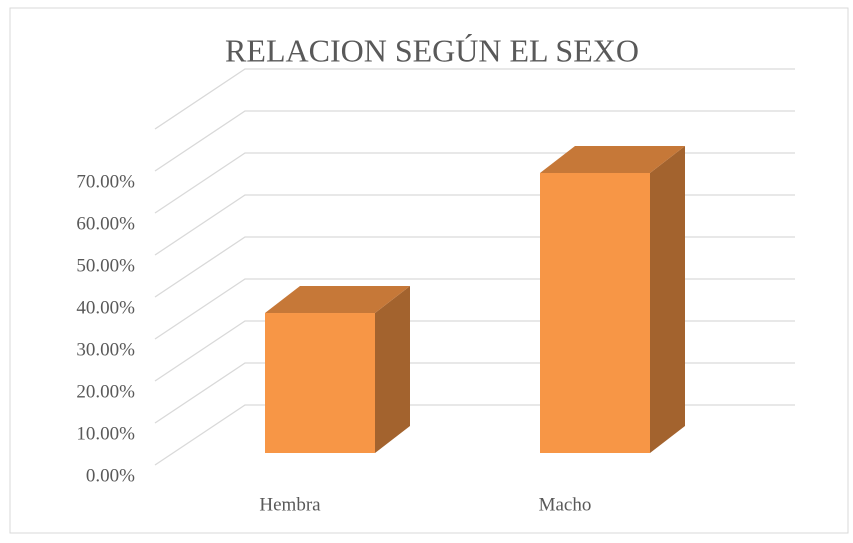  Describe the element at coordinates (565, 504) in the screenshot. I see `x-tick-label: Macho` at that location.